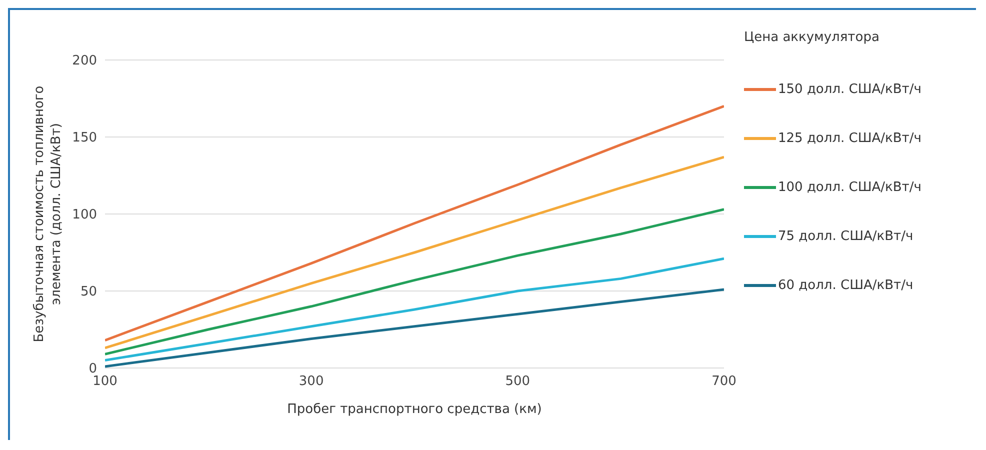 This screenshot has height=450, width=986. Describe the element at coordinates (414, 409) in the screenshot. I see `x-axis-title: Пробег транспортного средства (км)` at that location.